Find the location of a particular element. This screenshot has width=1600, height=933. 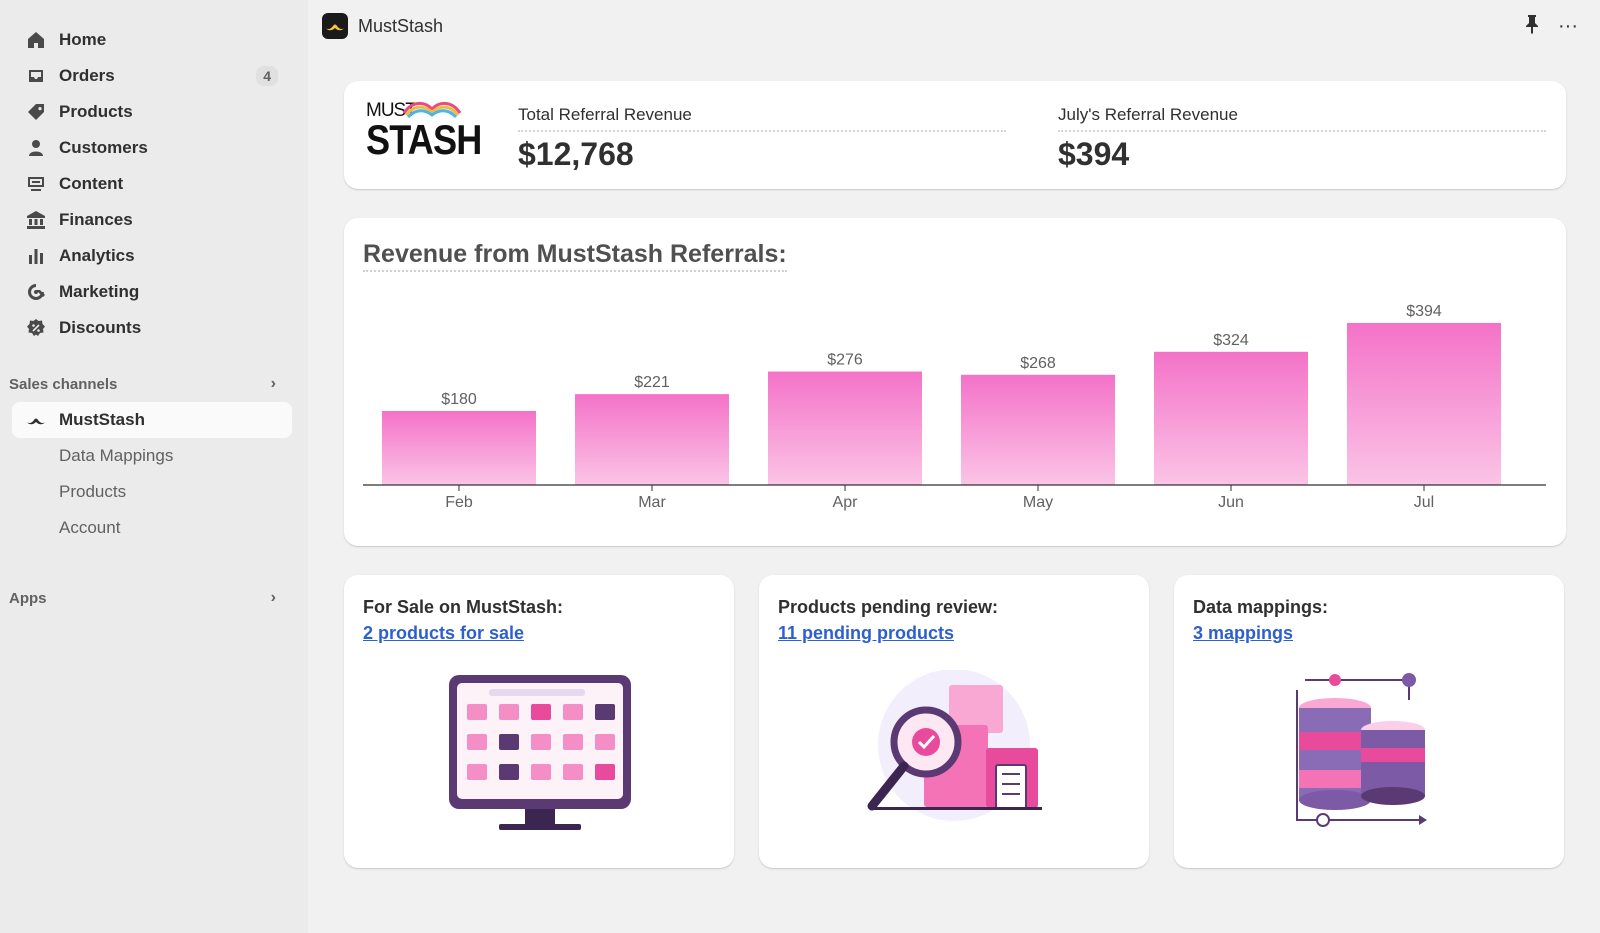

pin-icon is located at coordinates (1532, 26).